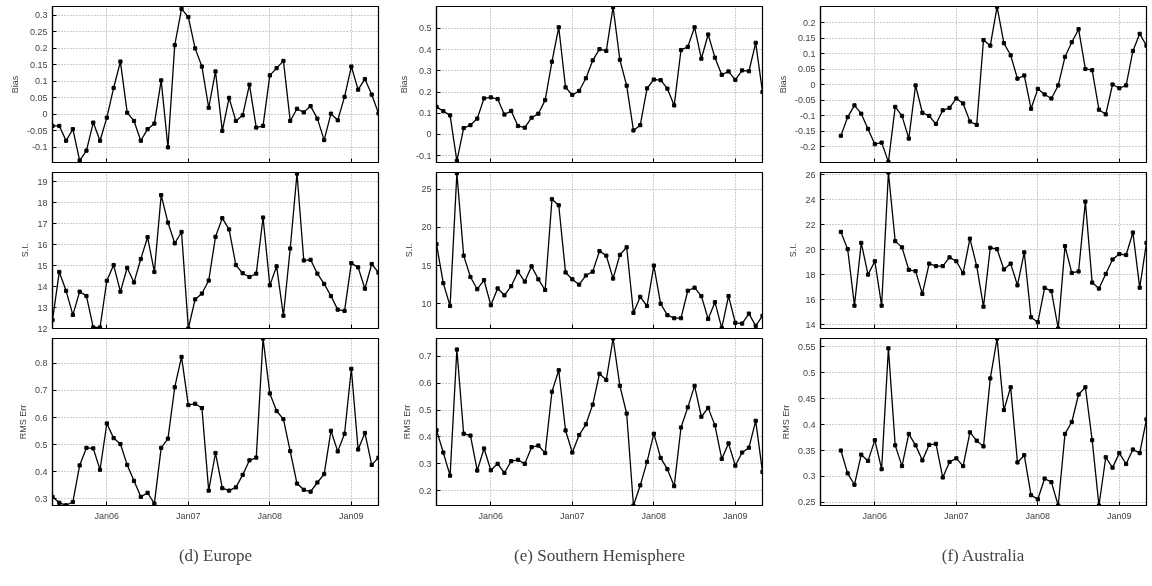 The height and width of the screenshot is (586, 1152). I want to click on y-tick-label: 10, so click(426, 303).